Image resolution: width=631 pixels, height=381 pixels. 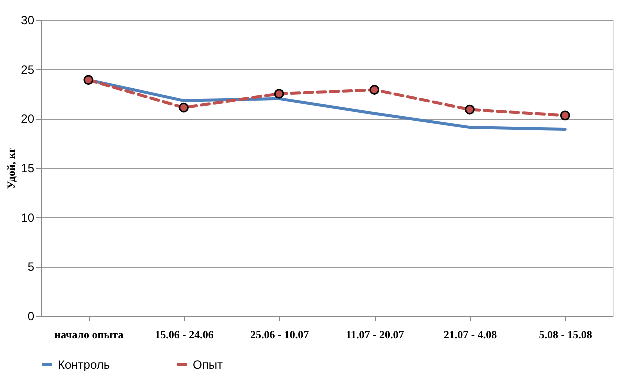 I want to click on y-axis-title: Удой, кг, so click(x=12, y=169).